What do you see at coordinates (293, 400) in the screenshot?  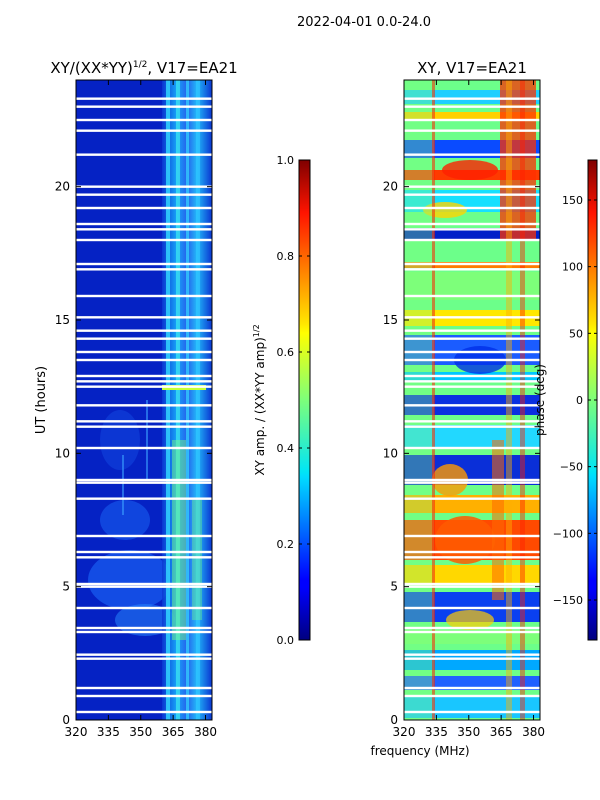 I see `amplitude-colorbar-ticks: 0.0 0.2 0.4 0.6 0.8 1.0` at bounding box center [293, 400].